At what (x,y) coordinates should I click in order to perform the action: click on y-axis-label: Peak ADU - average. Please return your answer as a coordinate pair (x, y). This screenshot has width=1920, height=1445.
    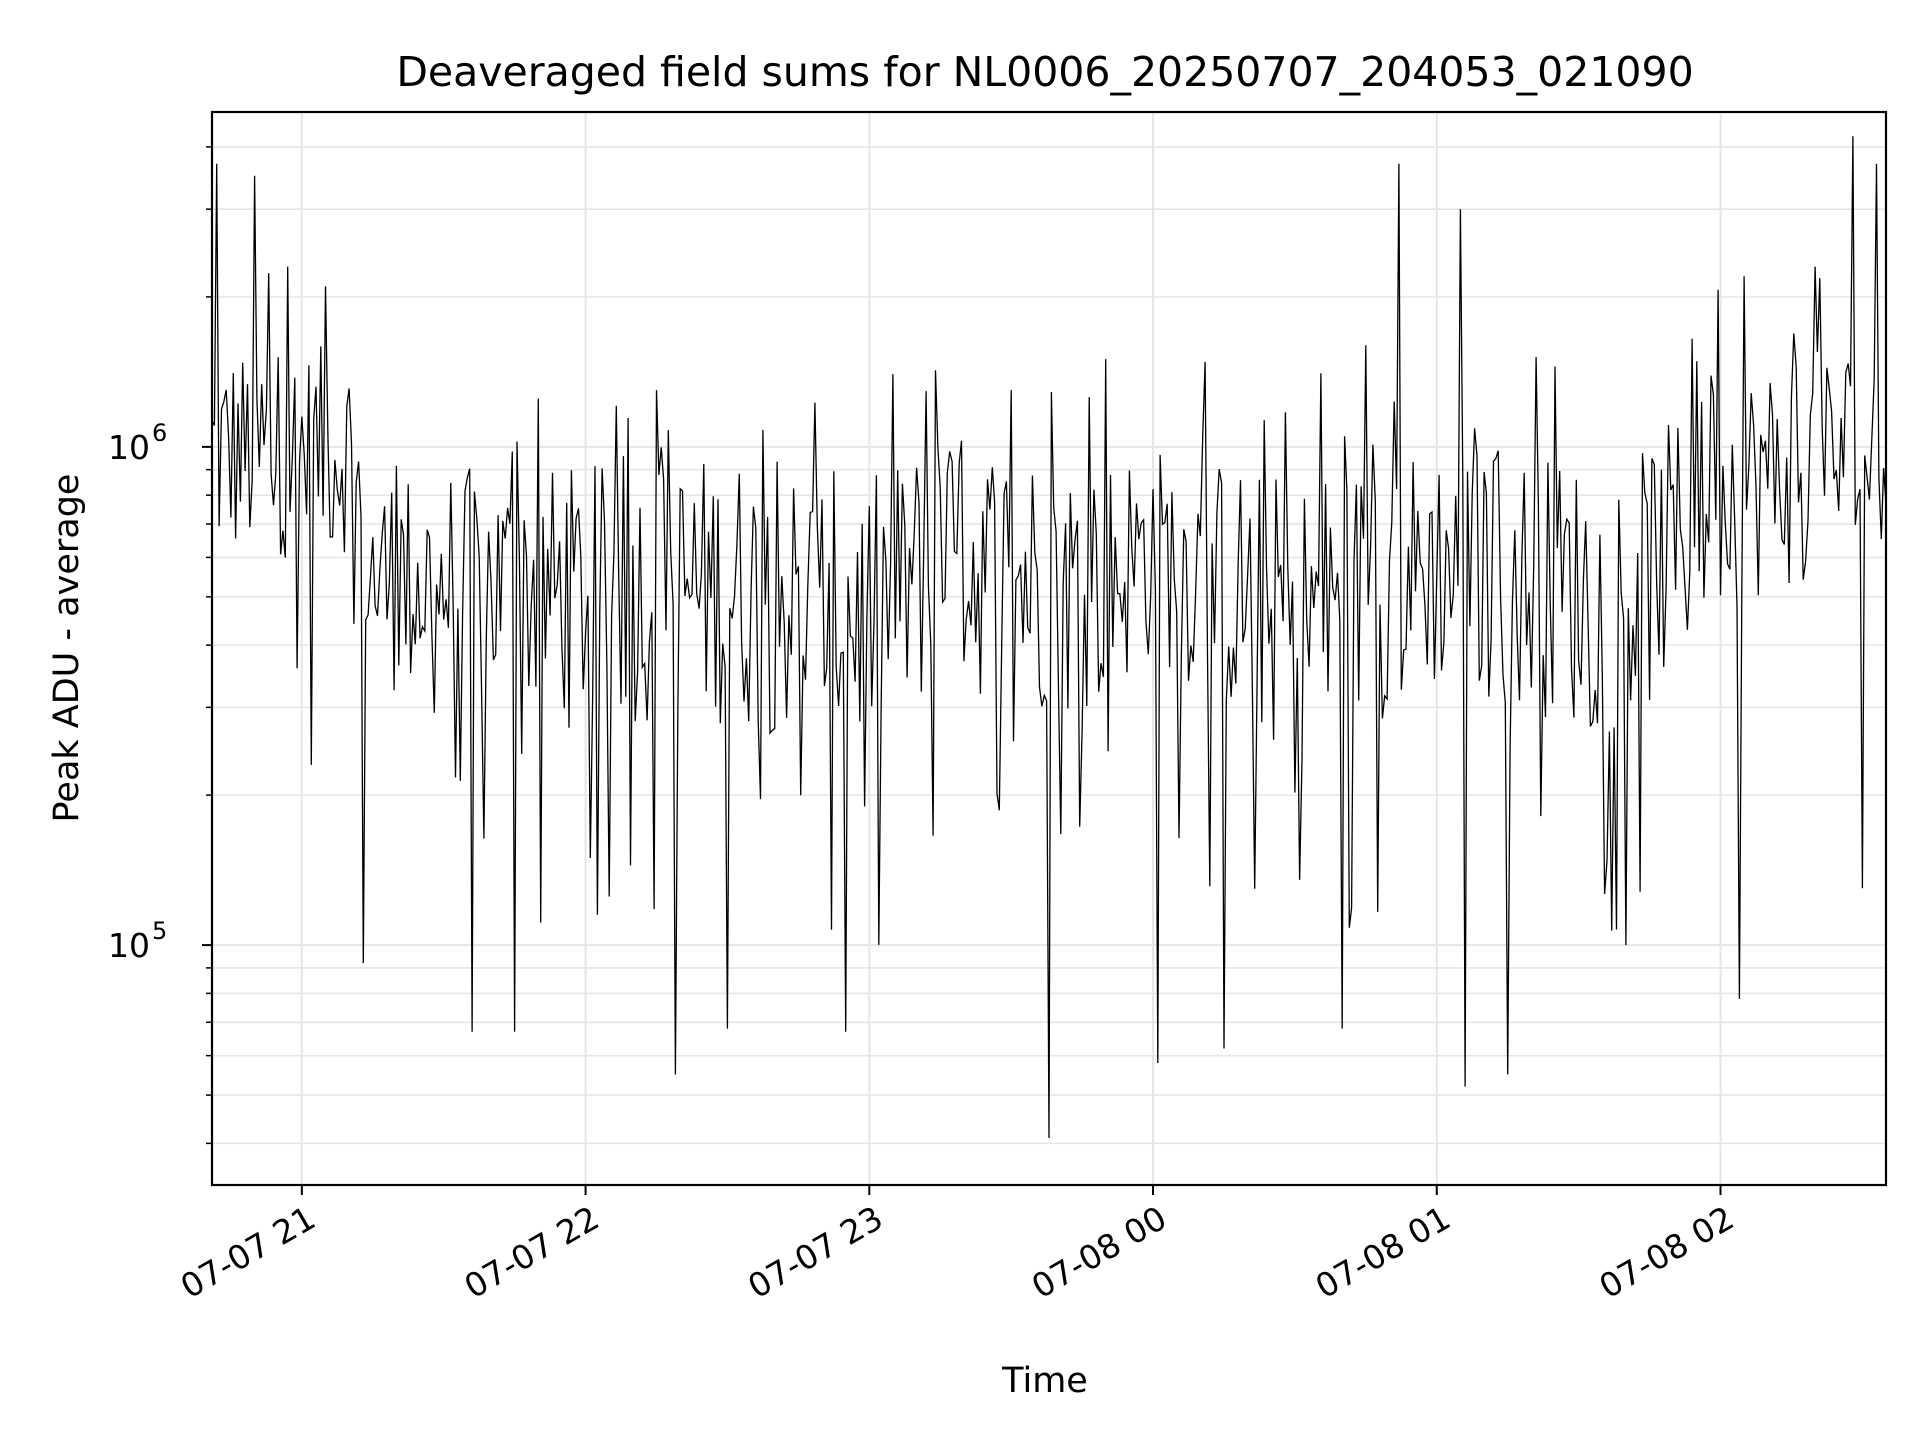
    Looking at the image, I should click on (67, 648).